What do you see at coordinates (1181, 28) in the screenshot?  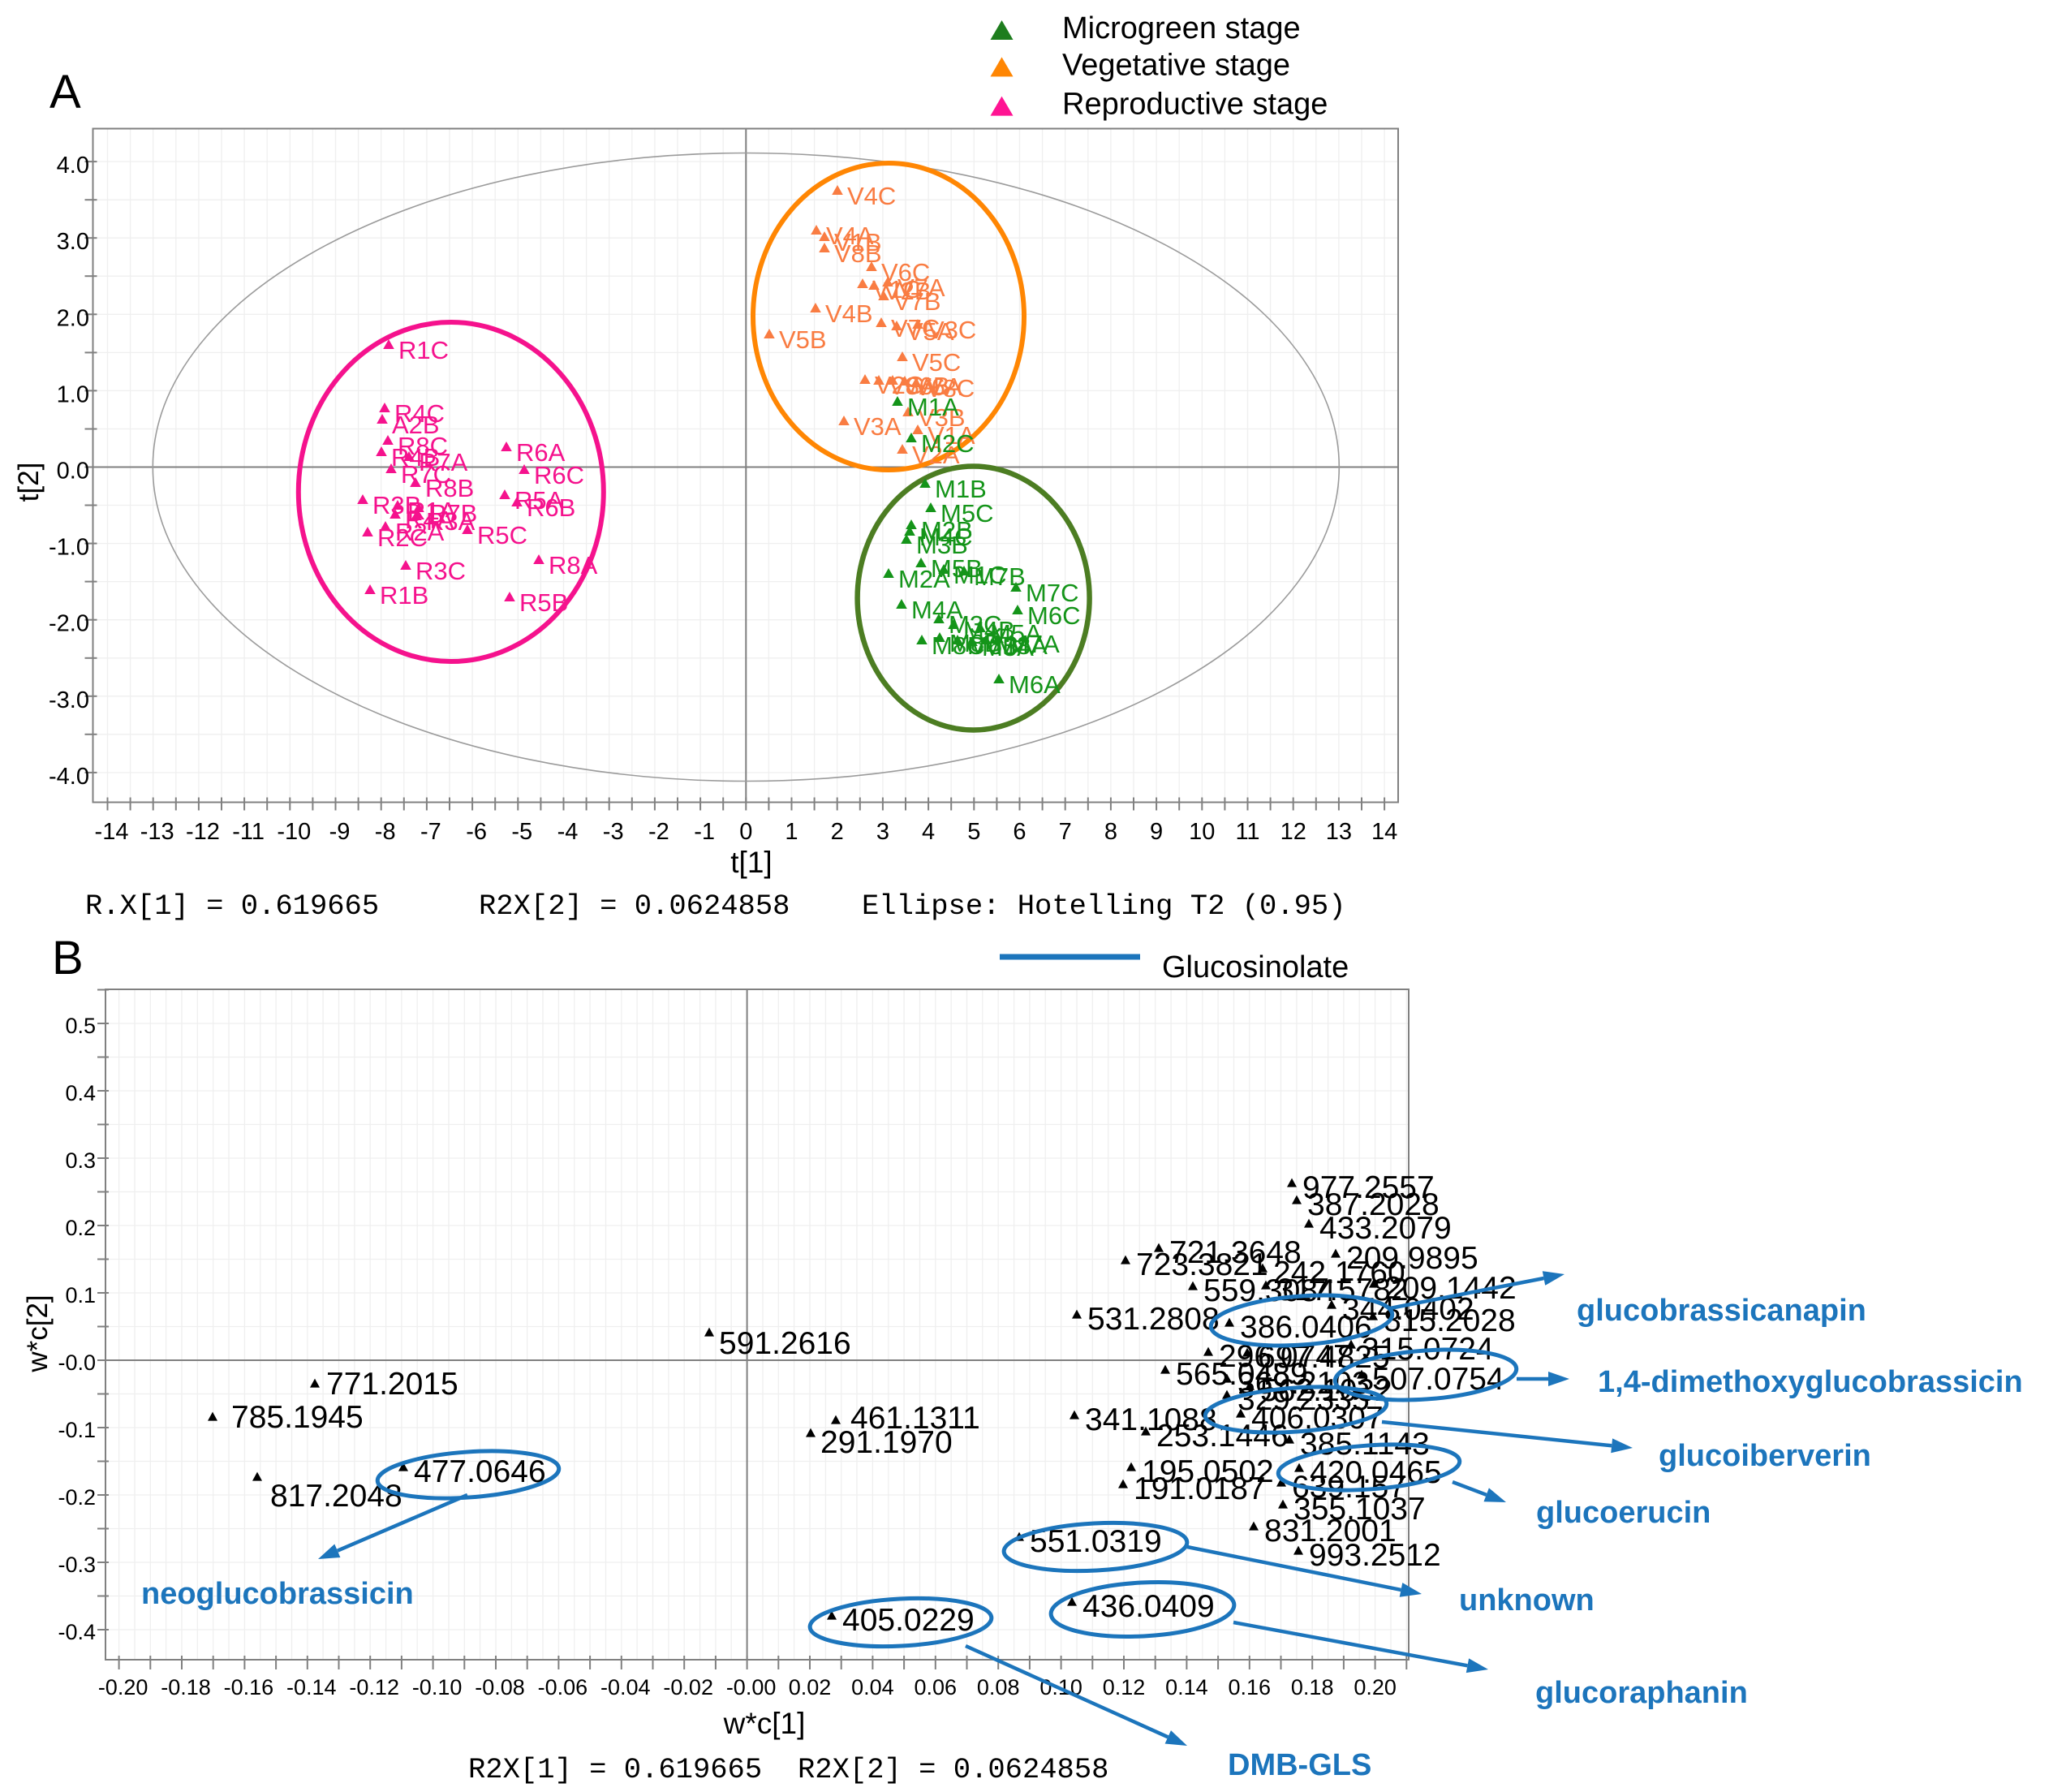 I see `svg-text: Microgreen stage` at bounding box center [1181, 28].